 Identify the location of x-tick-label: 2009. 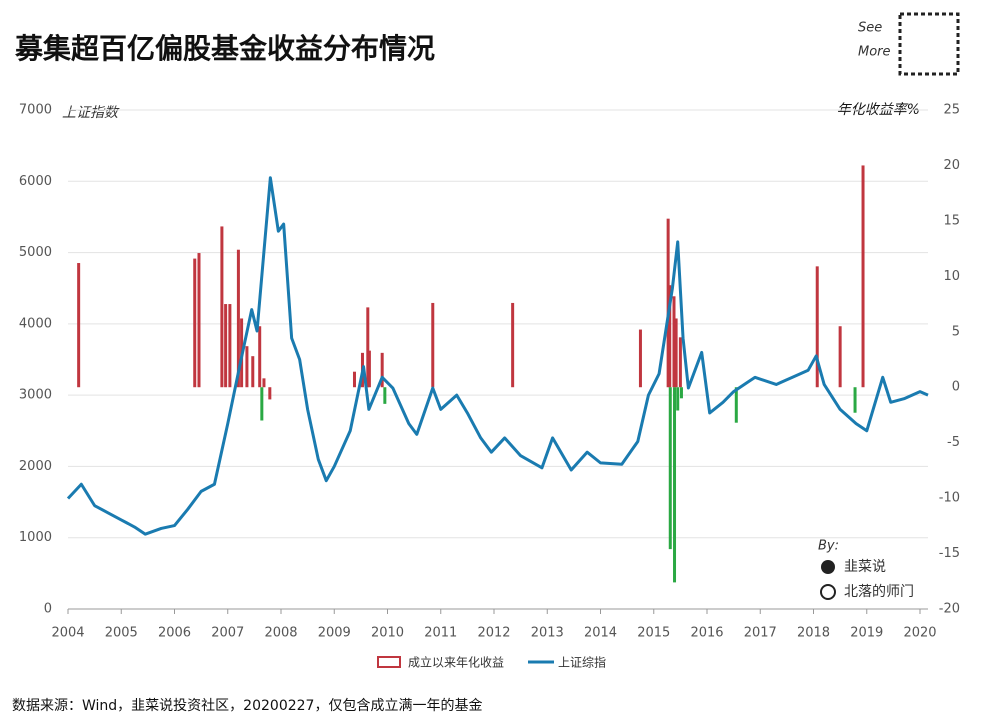
(334, 633).